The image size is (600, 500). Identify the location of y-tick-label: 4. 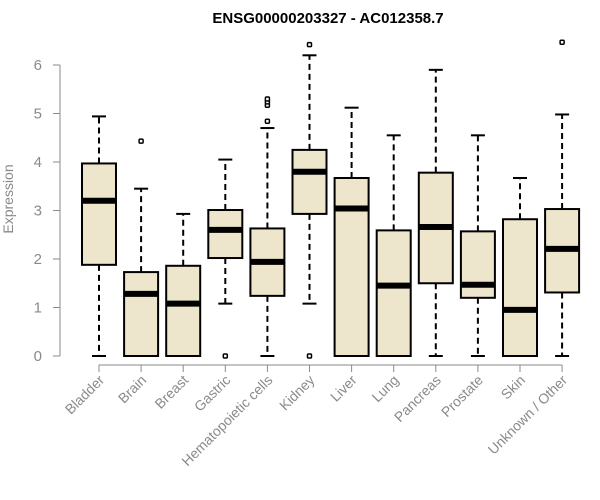
(38, 162).